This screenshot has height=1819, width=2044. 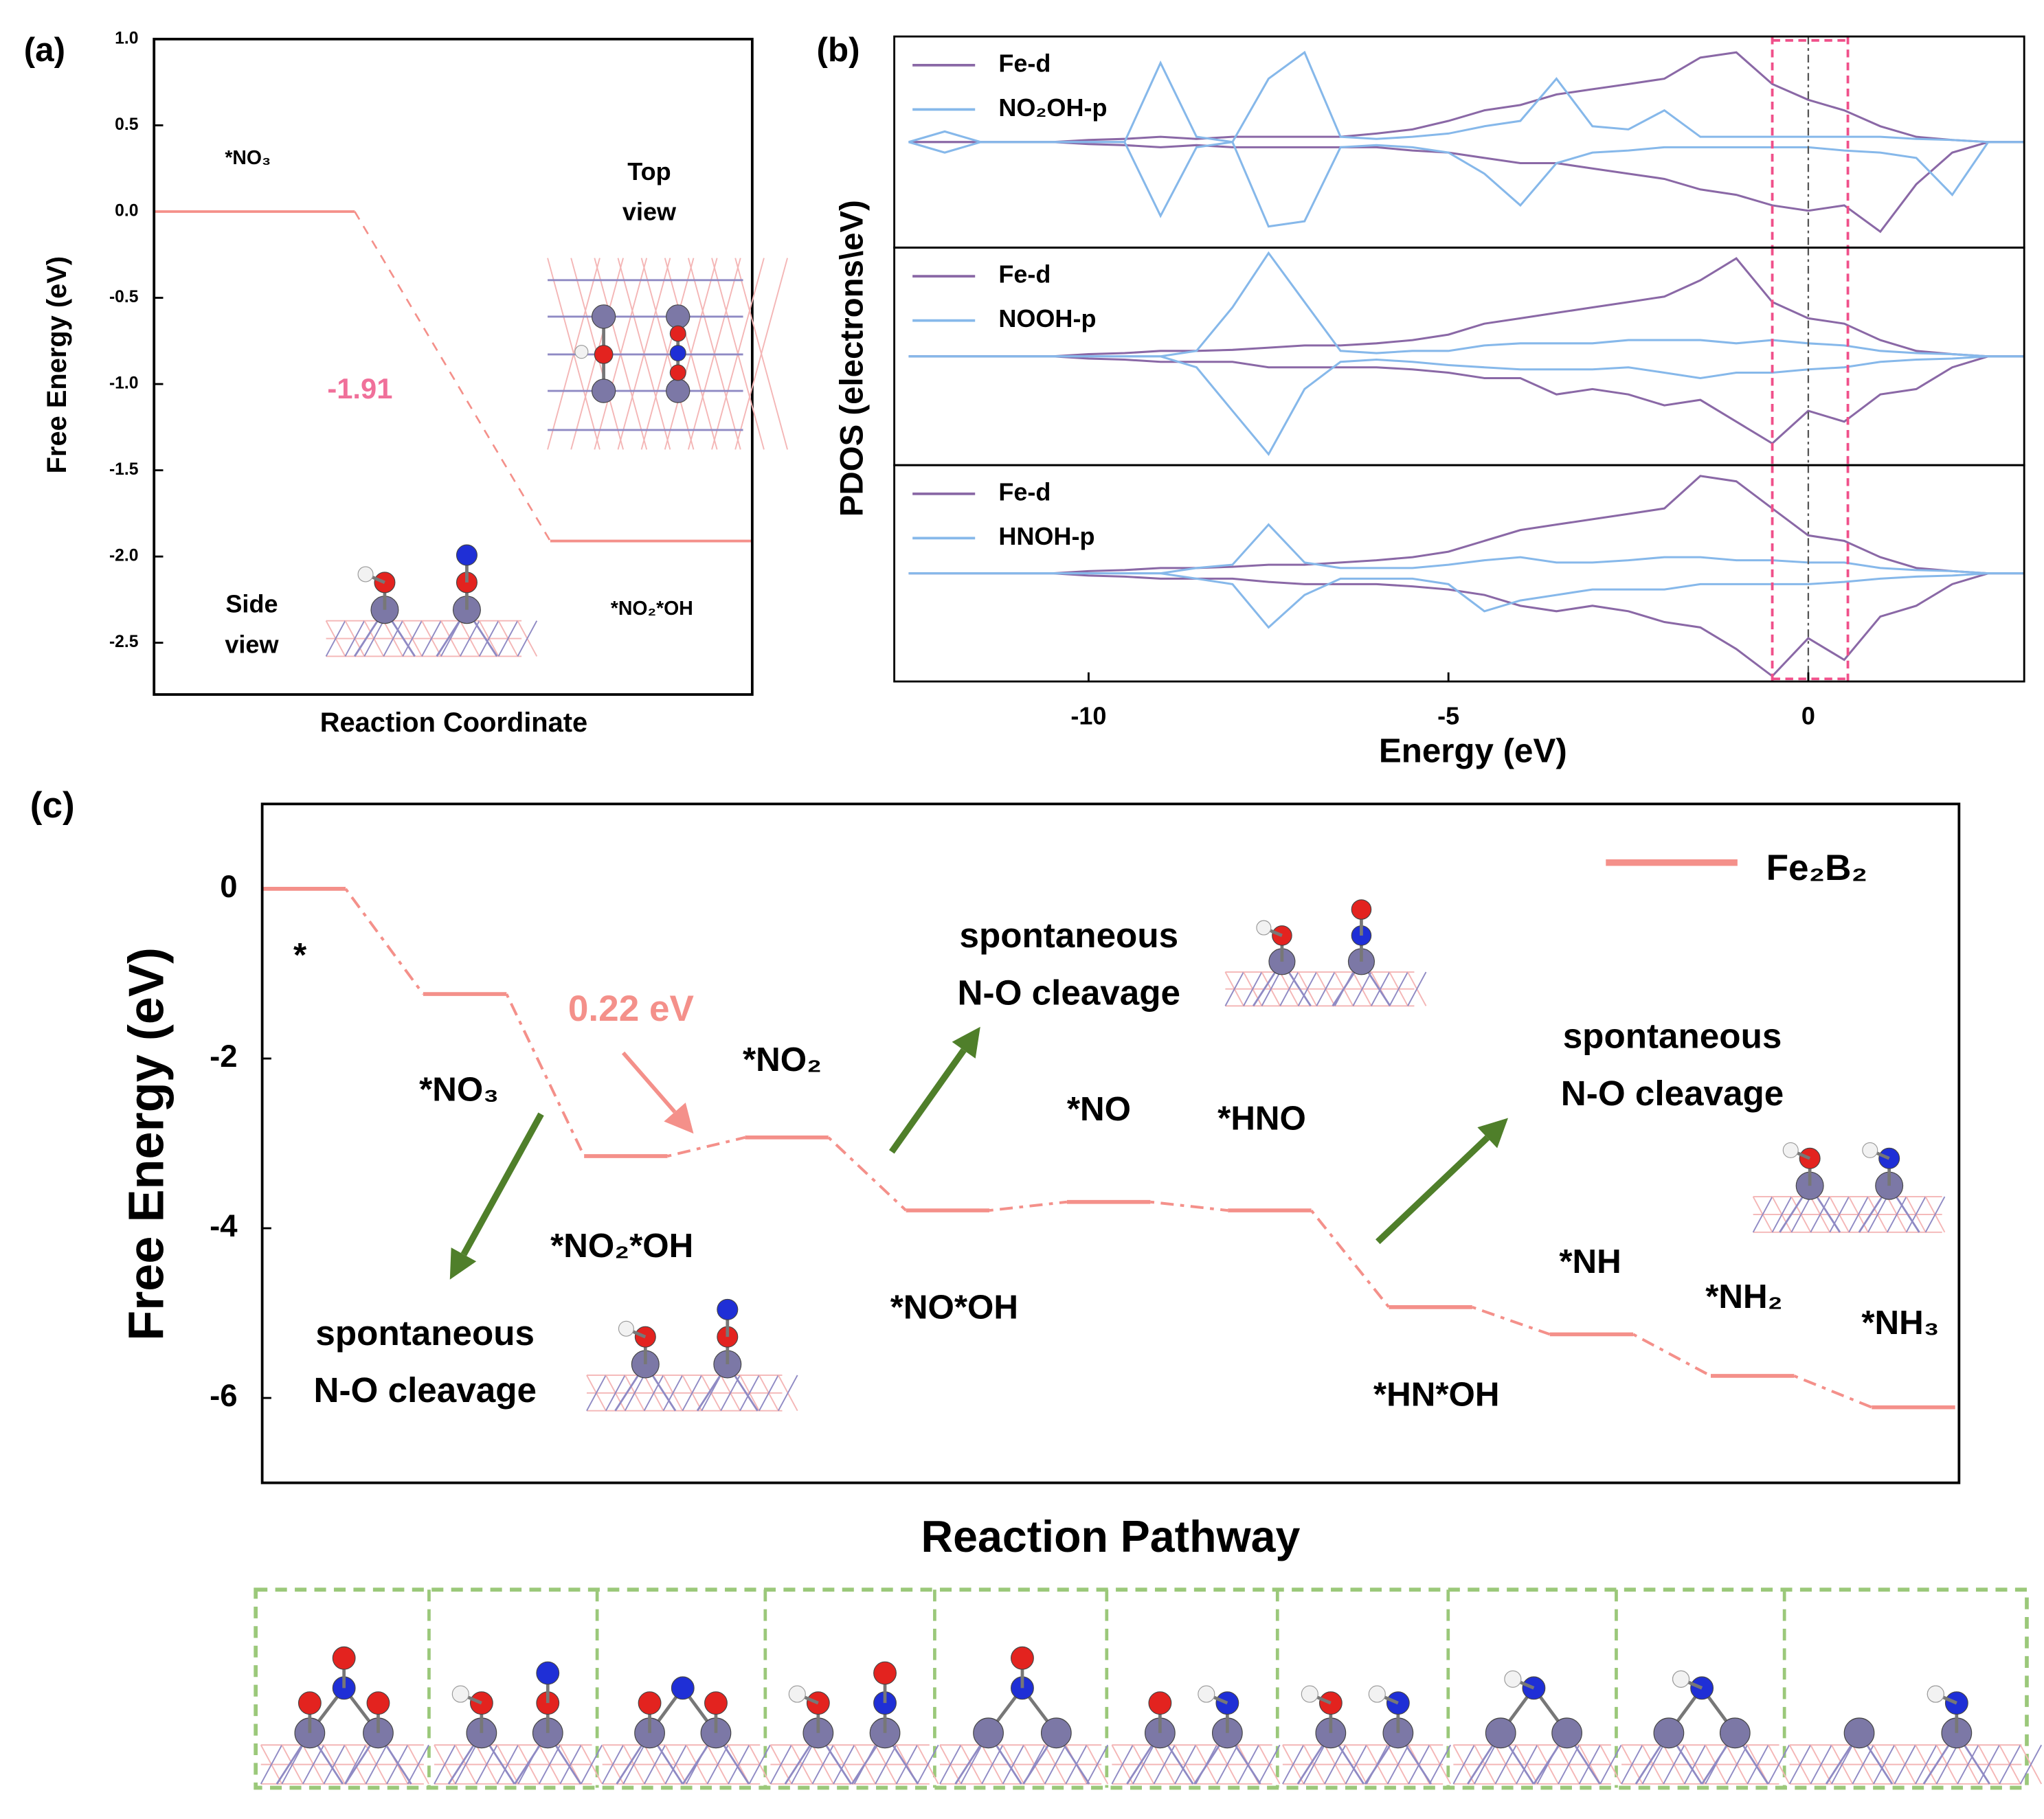 What do you see at coordinates (649, 171) in the screenshot?
I see `view-label: Top` at bounding box center [649, 171].